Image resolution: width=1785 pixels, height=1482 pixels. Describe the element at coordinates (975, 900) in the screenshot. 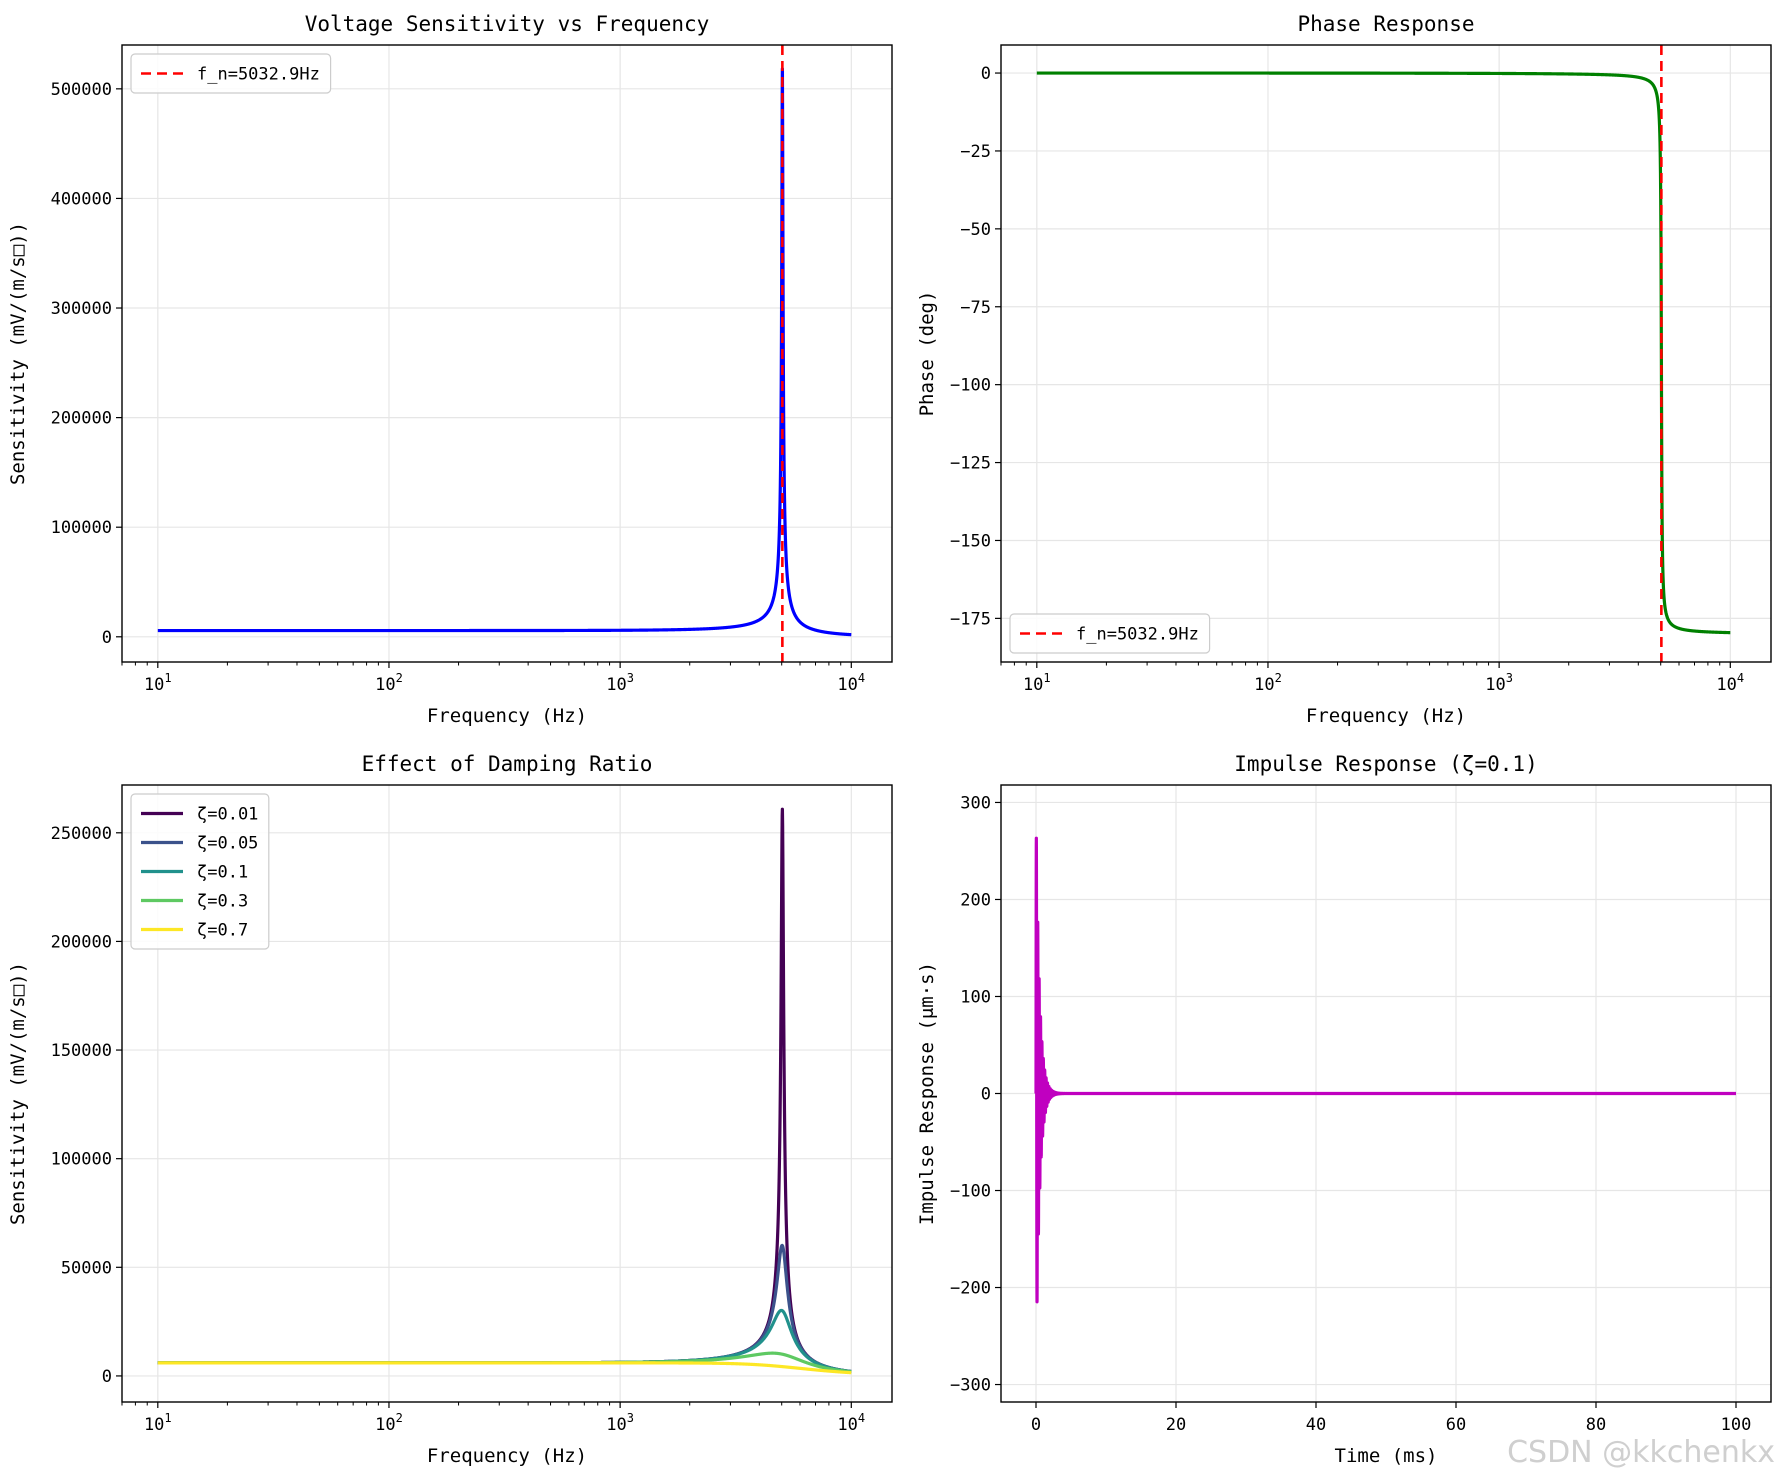

I see `y-tick-label: 200` at that location.